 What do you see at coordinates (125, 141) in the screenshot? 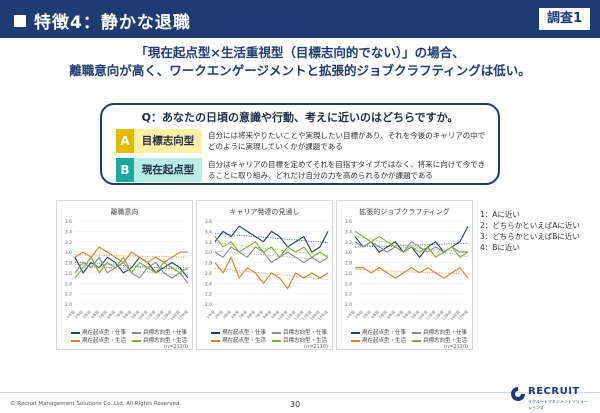
I see `option-a-letter: A` at bounding box center [125, 141].